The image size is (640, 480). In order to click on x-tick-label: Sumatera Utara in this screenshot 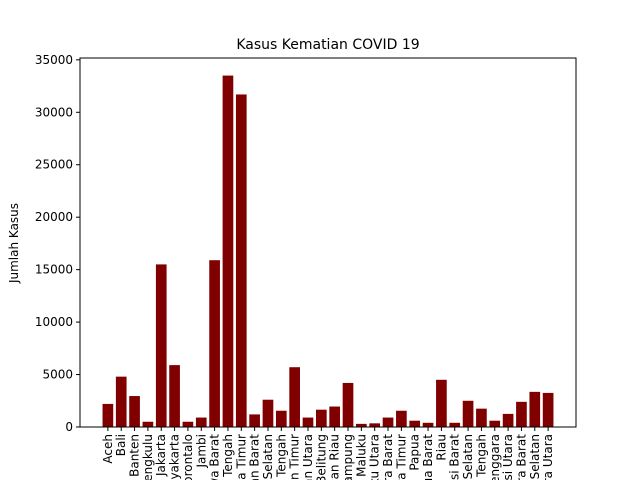, I will do `click(548, 457)`.